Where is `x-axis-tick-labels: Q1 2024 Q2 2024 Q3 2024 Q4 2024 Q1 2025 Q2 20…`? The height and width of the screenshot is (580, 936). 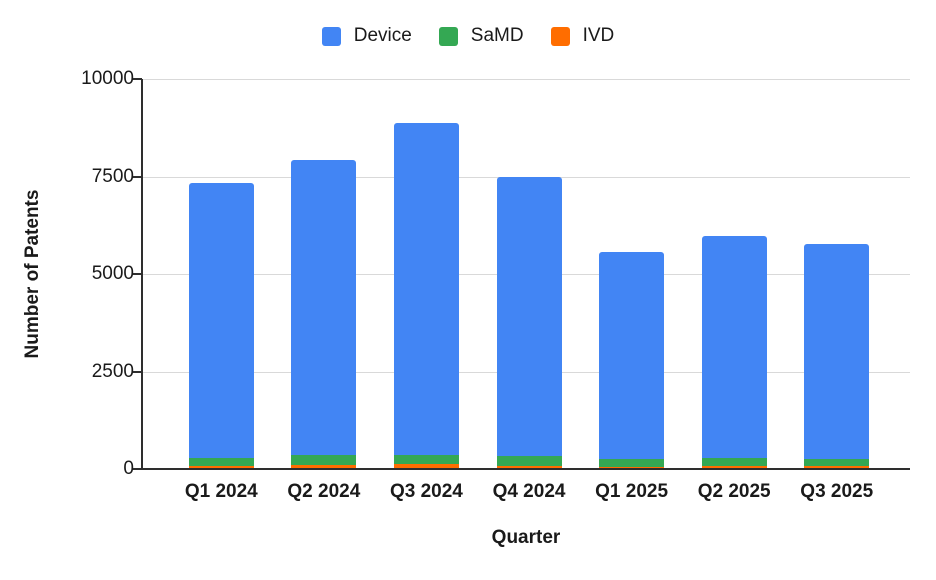
x-axis-tick-labels: Q1 2024 Q2 2024 Q3 2024 Q4 2024 Q1 2025 Q2 20… is located at coordinates (526, 492).